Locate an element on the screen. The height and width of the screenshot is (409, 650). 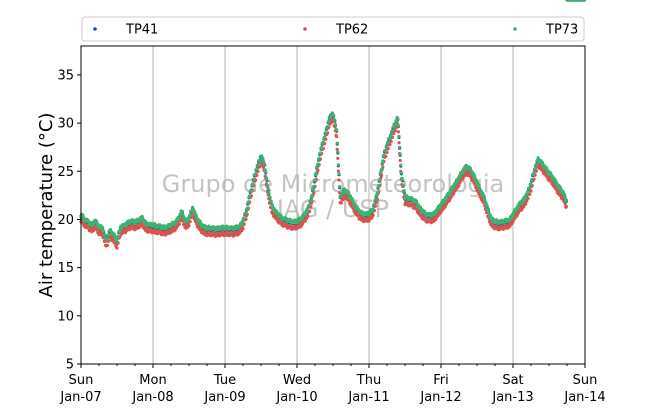
x-tick-label-date: Jan-10 is located at coordinates (296, 397).